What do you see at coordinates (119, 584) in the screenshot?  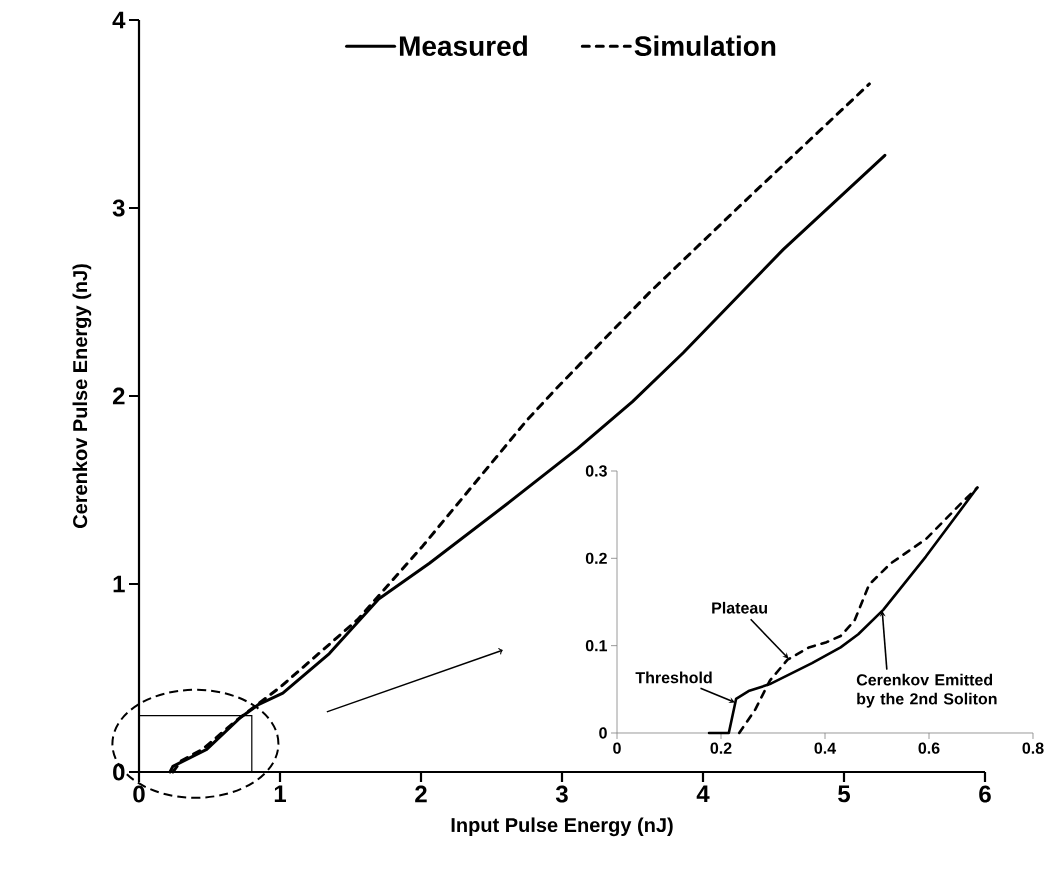 I see `y-tick-label: 1` at bounding box center [119, 584].